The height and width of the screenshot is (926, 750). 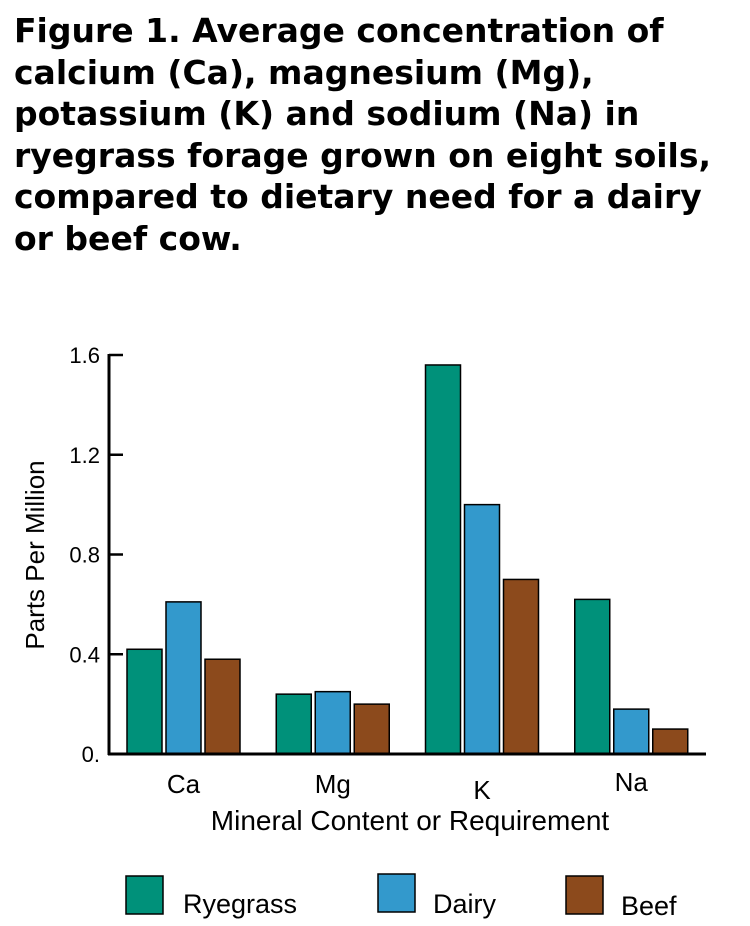 What do you see at coordinates (443, 559) in the screenshot?
I see `bar-ryegrass-k` at bounding box center [443, 559].